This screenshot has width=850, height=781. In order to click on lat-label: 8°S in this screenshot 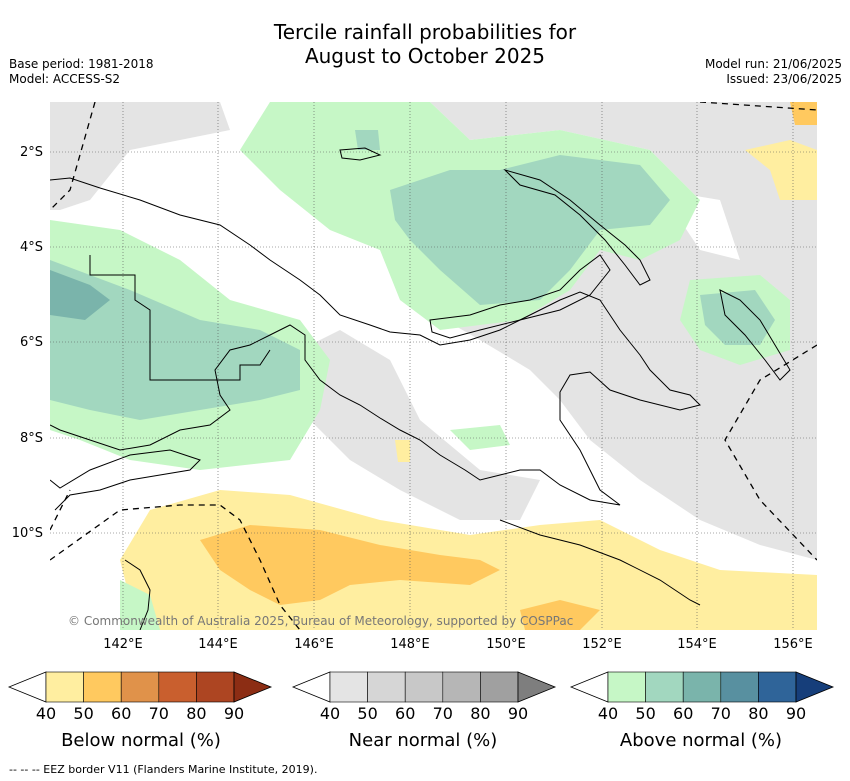, I will do `click(31, 438)`.